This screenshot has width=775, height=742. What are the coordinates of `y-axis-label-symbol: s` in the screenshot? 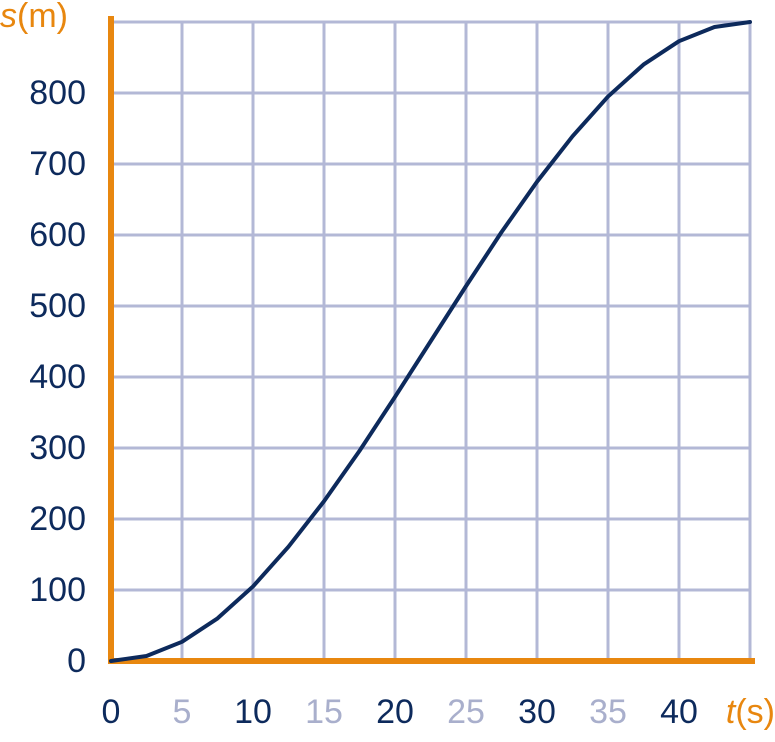 It's located at (8, 17).